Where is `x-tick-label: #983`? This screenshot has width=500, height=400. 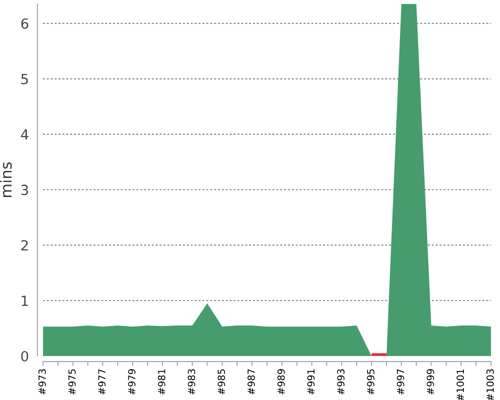 x-tick-label: #983 is located at coordinates (192, 381).